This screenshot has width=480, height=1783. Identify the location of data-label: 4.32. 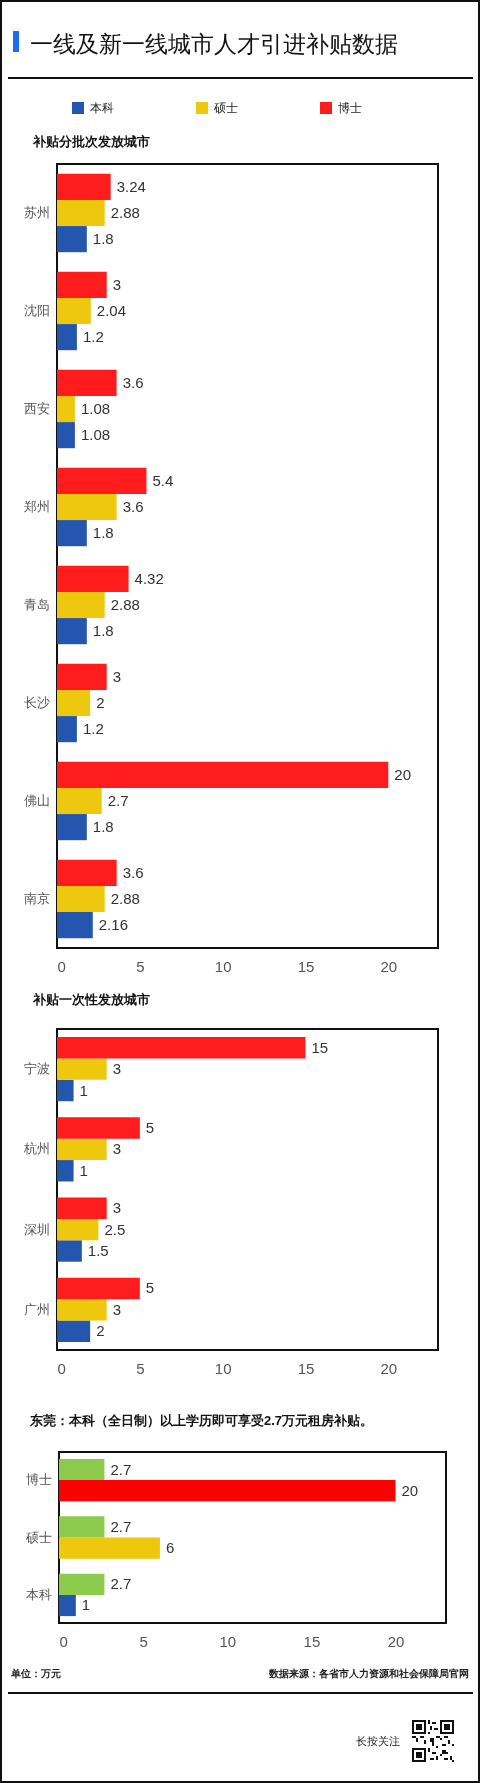
(149, 578).